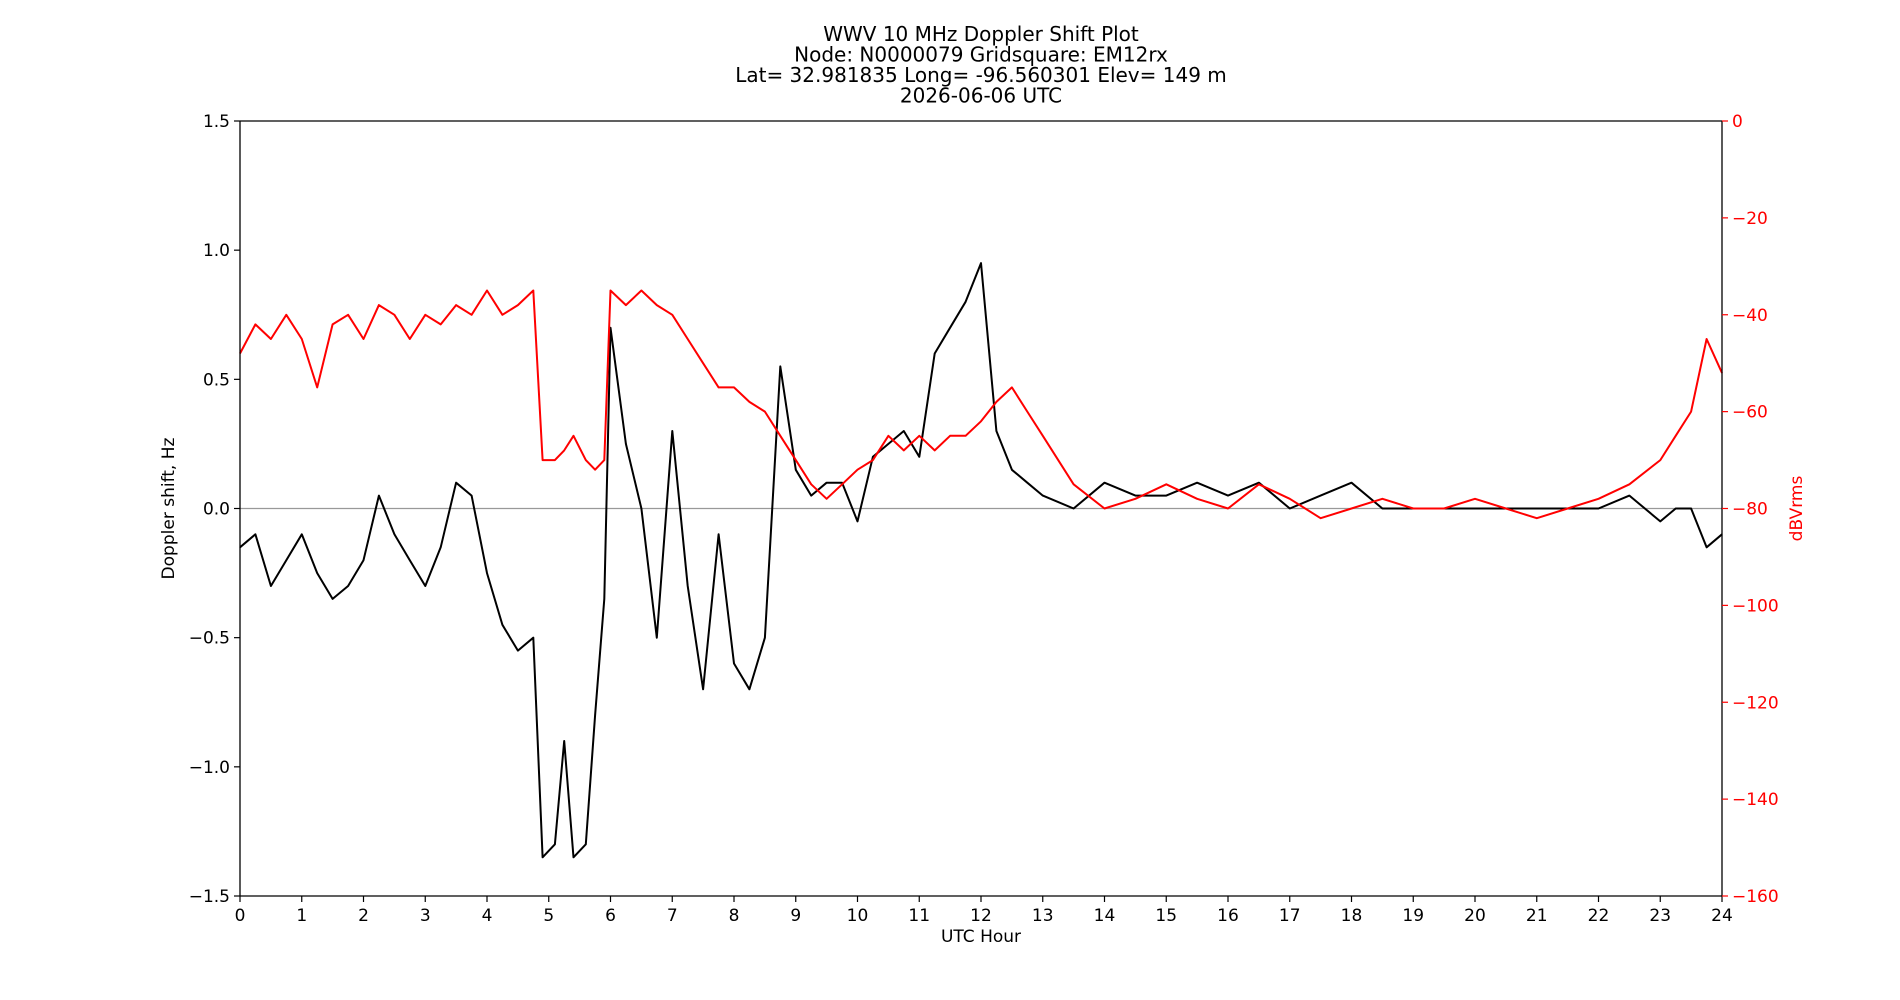 The image size is (1900, 1000). Describe the element at coordinates (1750, 413) in the screenshot. I see `y2-tick-label: −60` at that location.